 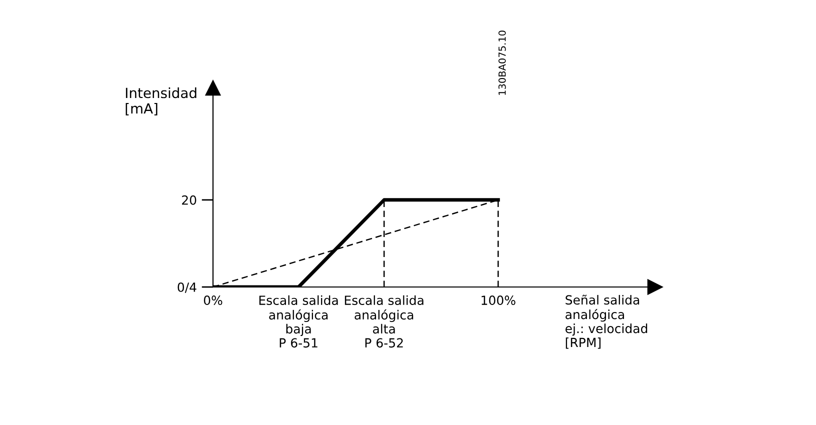 I want to click on annotation: 130BA075.10, so click(x=502, y=62).